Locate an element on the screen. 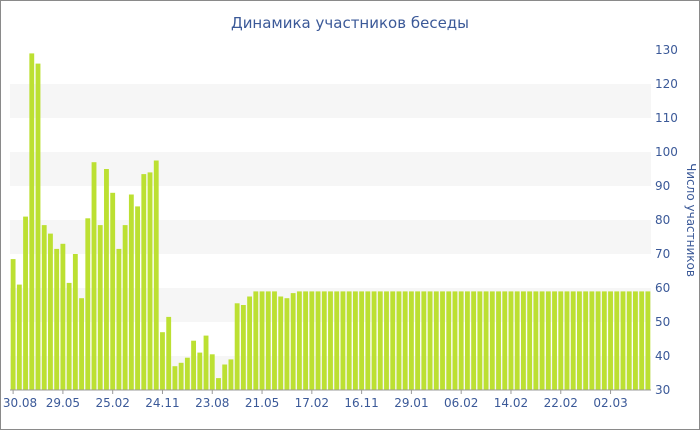  y-tick-label: 100 is located at coordinates (666, 152).